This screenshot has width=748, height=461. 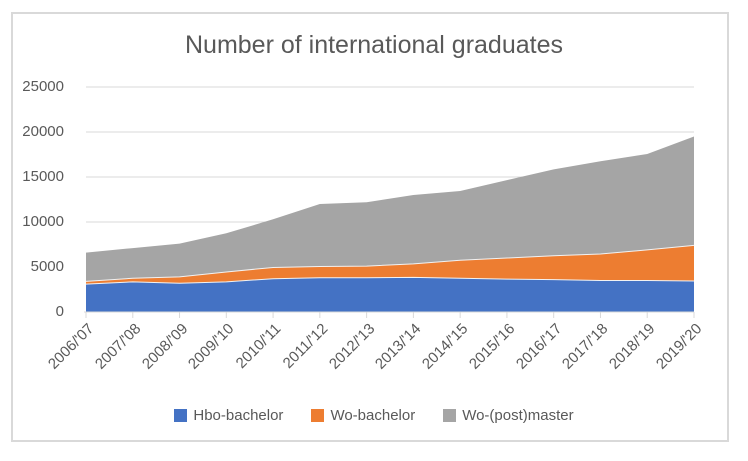 I want to click on legend: Hbo-bachelor Wo-bachelor Wo-(post)master, so click(x=374, y=415).